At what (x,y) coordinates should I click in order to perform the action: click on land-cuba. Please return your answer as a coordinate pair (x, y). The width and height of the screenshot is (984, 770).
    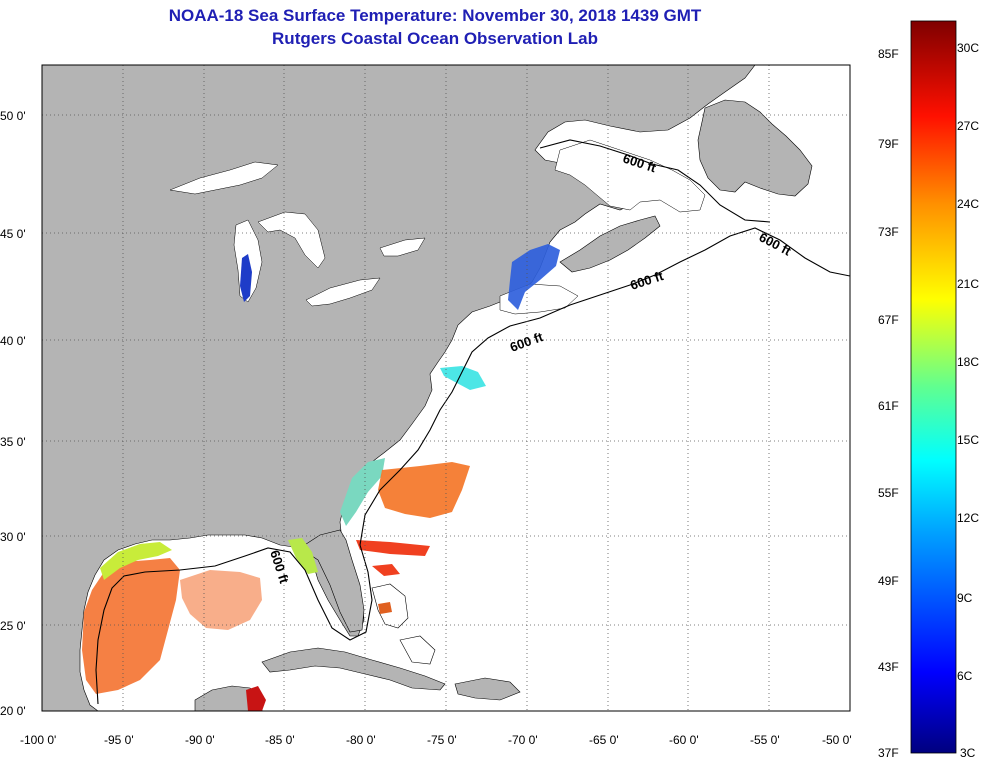
    Looking at the image, I should click on (353, 669).